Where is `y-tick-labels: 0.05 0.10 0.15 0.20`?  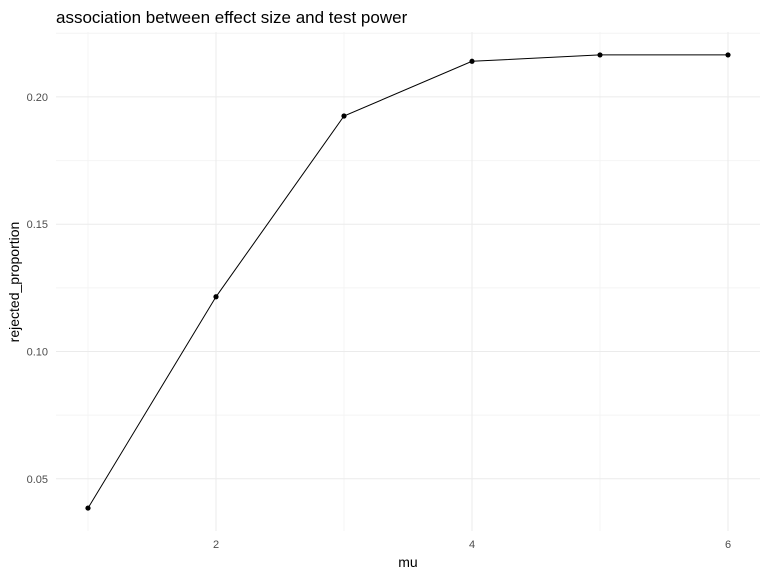 y-tick-labels: 0.05 0.10 0.15 0.20 is located at coordinates (37, 289).